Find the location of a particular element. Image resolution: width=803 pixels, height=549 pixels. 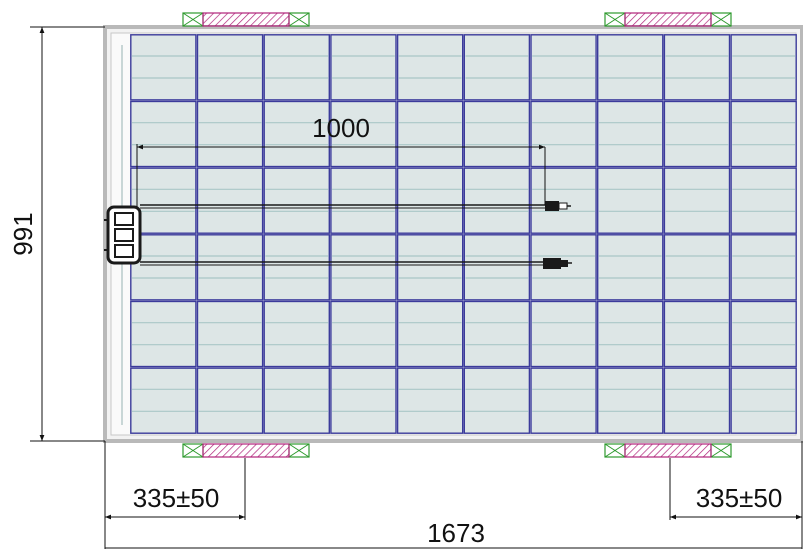

junction-box-icon is located at coordinates (123, 235).